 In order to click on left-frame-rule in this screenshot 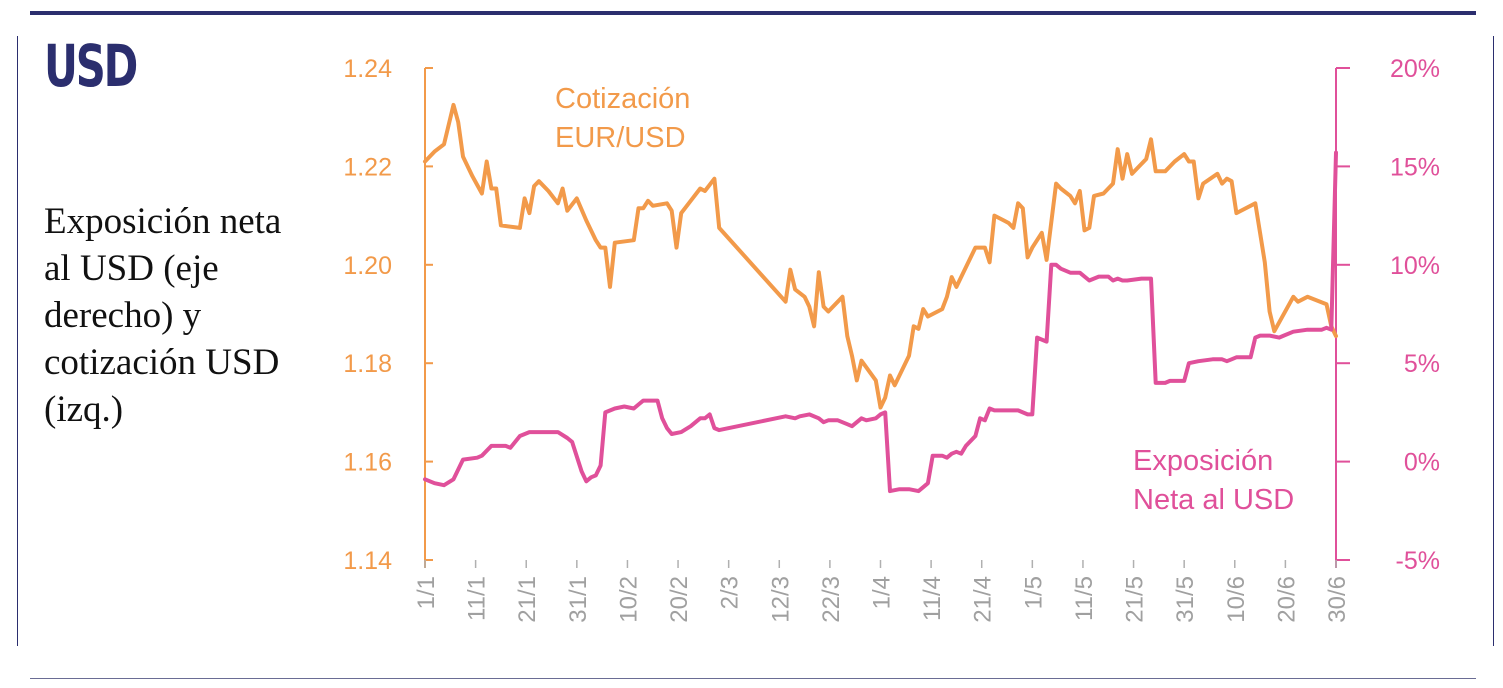, I will do `click(17, 341)`.